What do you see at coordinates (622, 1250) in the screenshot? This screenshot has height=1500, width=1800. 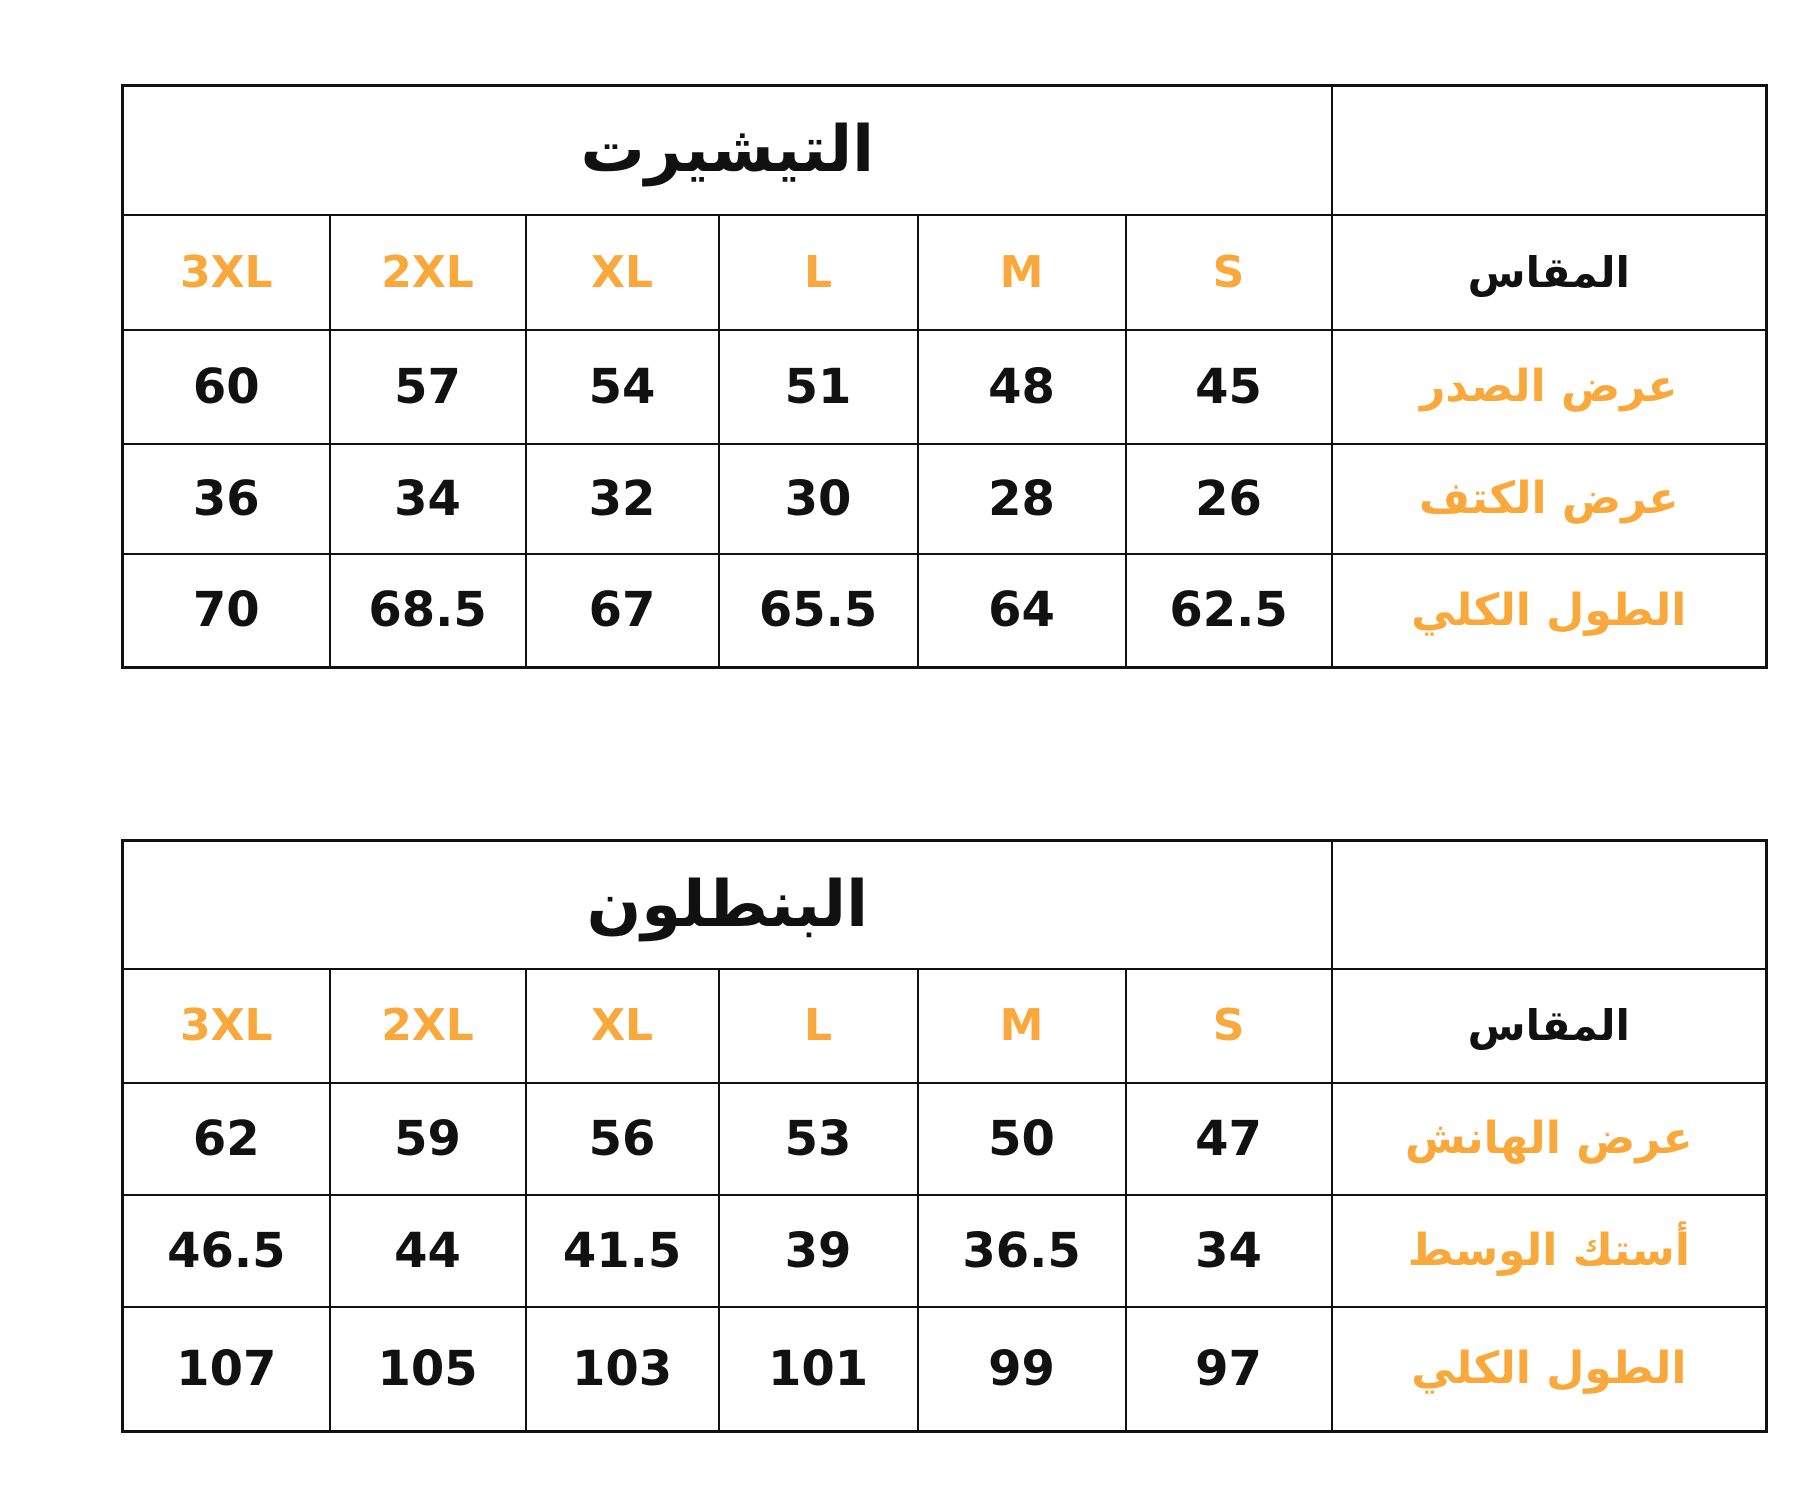 I see `measurement-value: 41.5` at bounding box center [622, 1250].